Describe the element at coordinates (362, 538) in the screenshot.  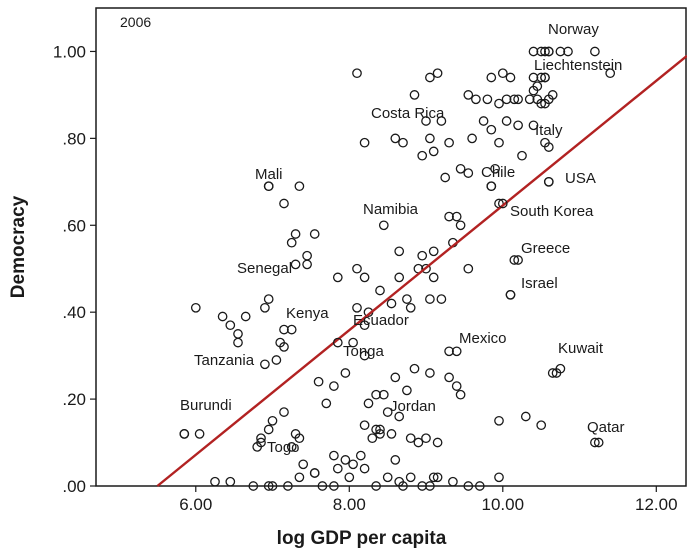
I see `x-axis-title: log GDP per capita` at that location.